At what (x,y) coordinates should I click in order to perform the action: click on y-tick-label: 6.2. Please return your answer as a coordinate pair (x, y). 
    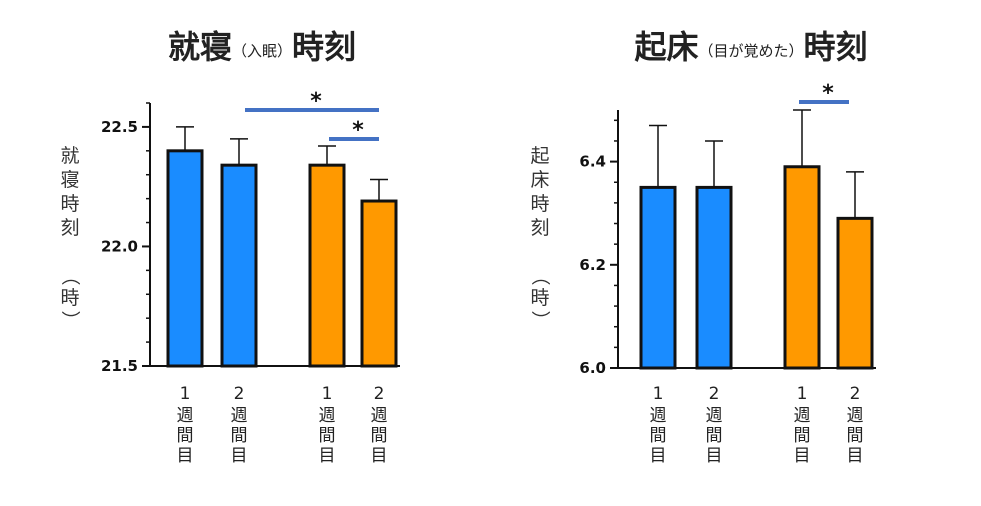
    Looking at the image, I should click on (592, 265).